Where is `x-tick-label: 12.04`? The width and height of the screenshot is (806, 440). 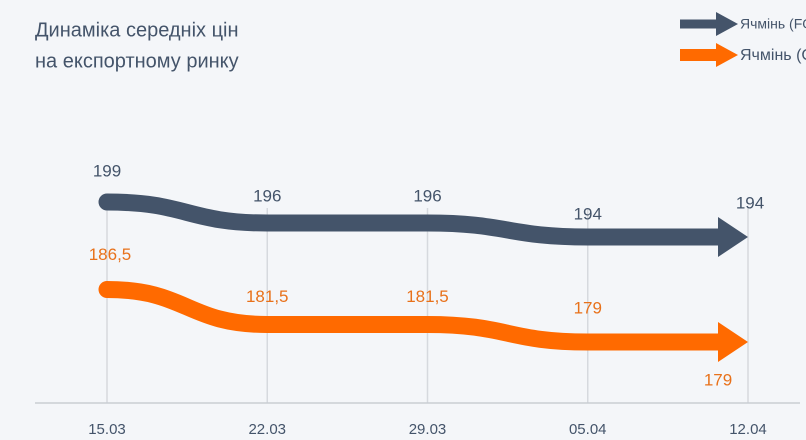
x-tick-label: 12.04 is located at coordinates (748, 429).